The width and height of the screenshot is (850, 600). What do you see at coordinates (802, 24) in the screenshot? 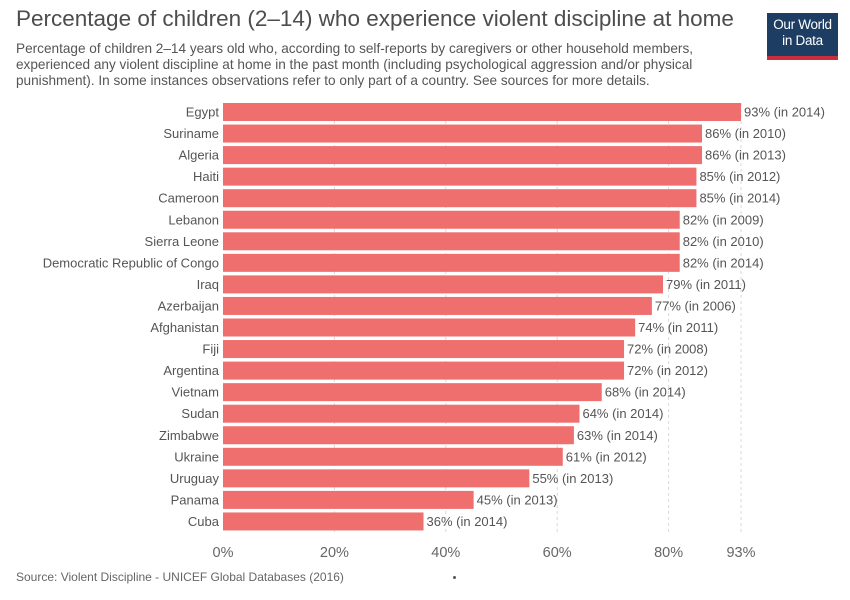
I see `logo-line1: Our World` at bounding box center [802, 24].